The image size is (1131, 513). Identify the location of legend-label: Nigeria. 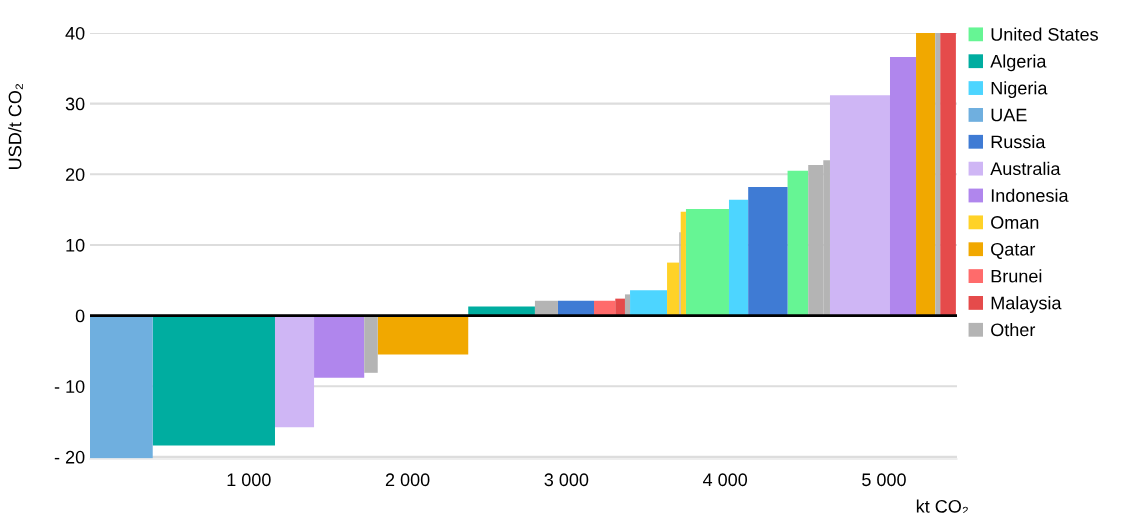
(1019, 90).